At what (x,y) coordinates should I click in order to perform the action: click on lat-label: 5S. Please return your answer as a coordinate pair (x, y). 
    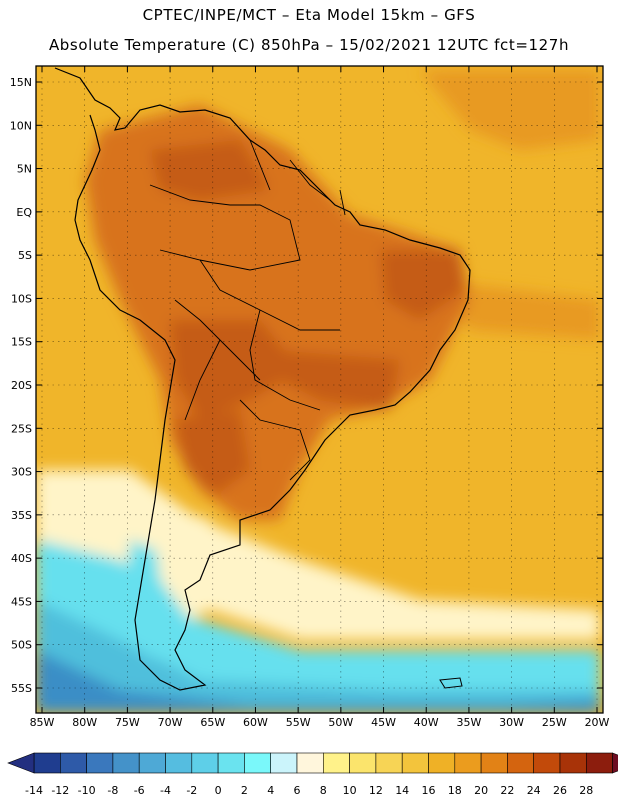
    Looking at the image, I should click on (25, 255).